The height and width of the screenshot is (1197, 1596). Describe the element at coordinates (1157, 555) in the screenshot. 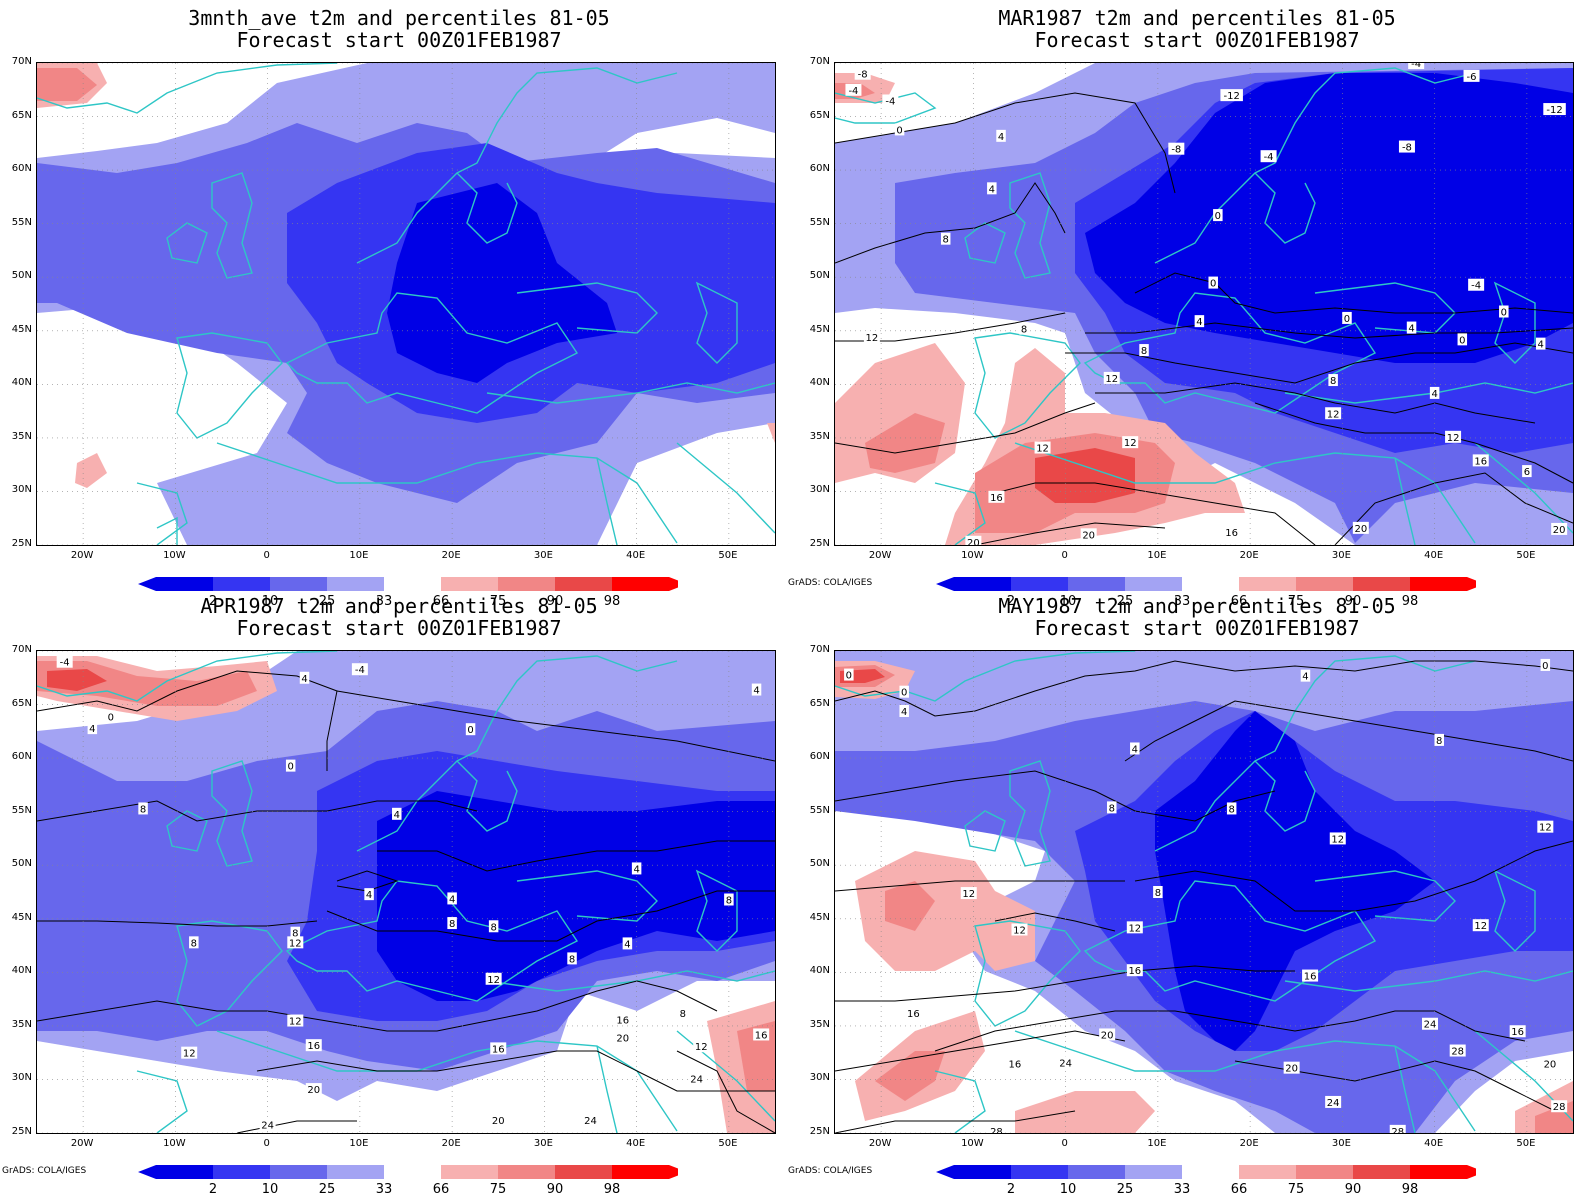

I see `lon-tick-label: 10E` at that location.